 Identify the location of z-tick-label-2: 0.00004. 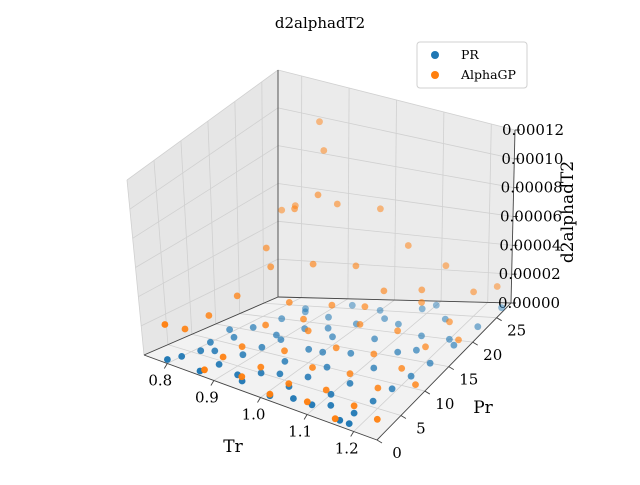
(530, 245).